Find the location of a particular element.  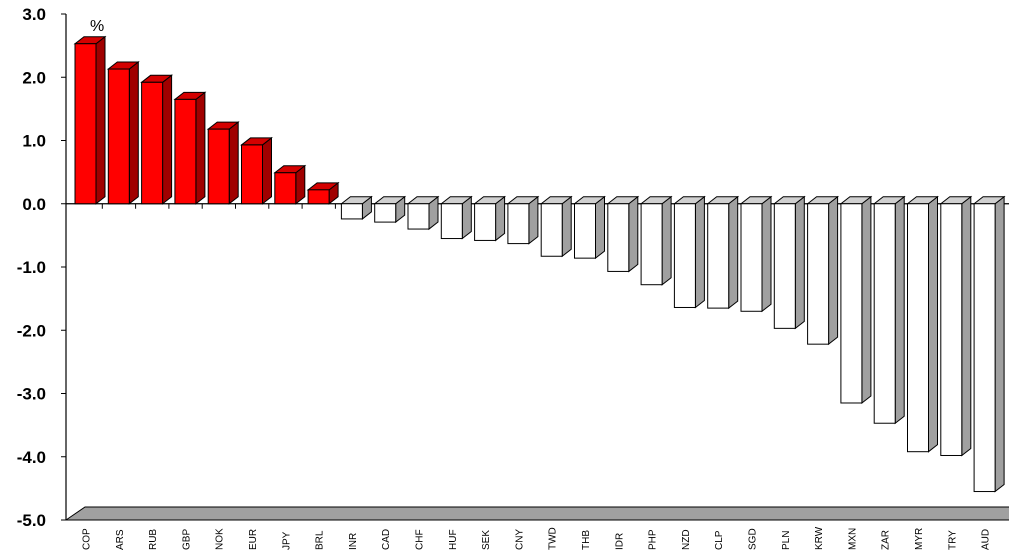

x-tick-label: EUR is located at coordinates (253, 539).